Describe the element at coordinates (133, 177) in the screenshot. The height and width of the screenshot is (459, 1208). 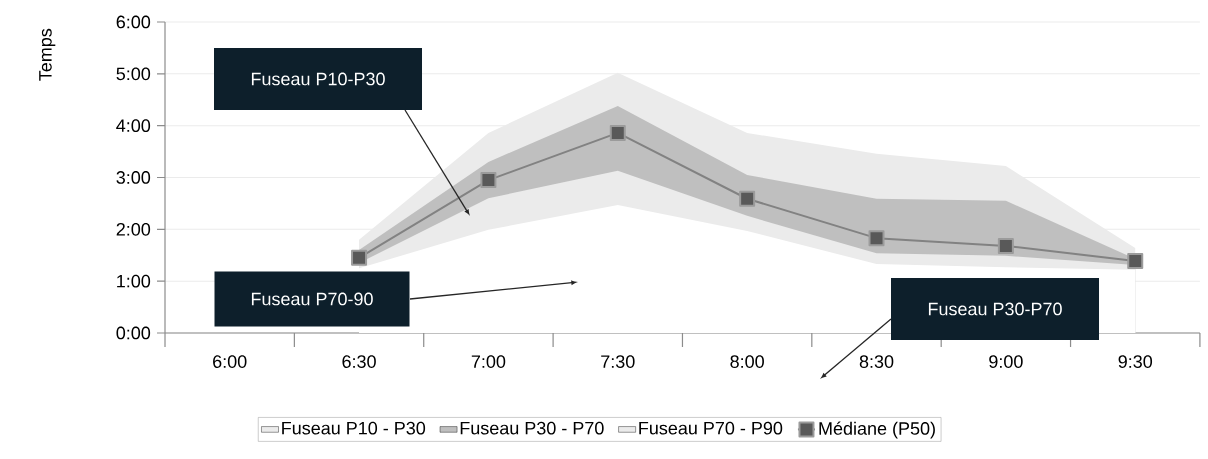
I see `y-tick-label: 3:00` at that location.